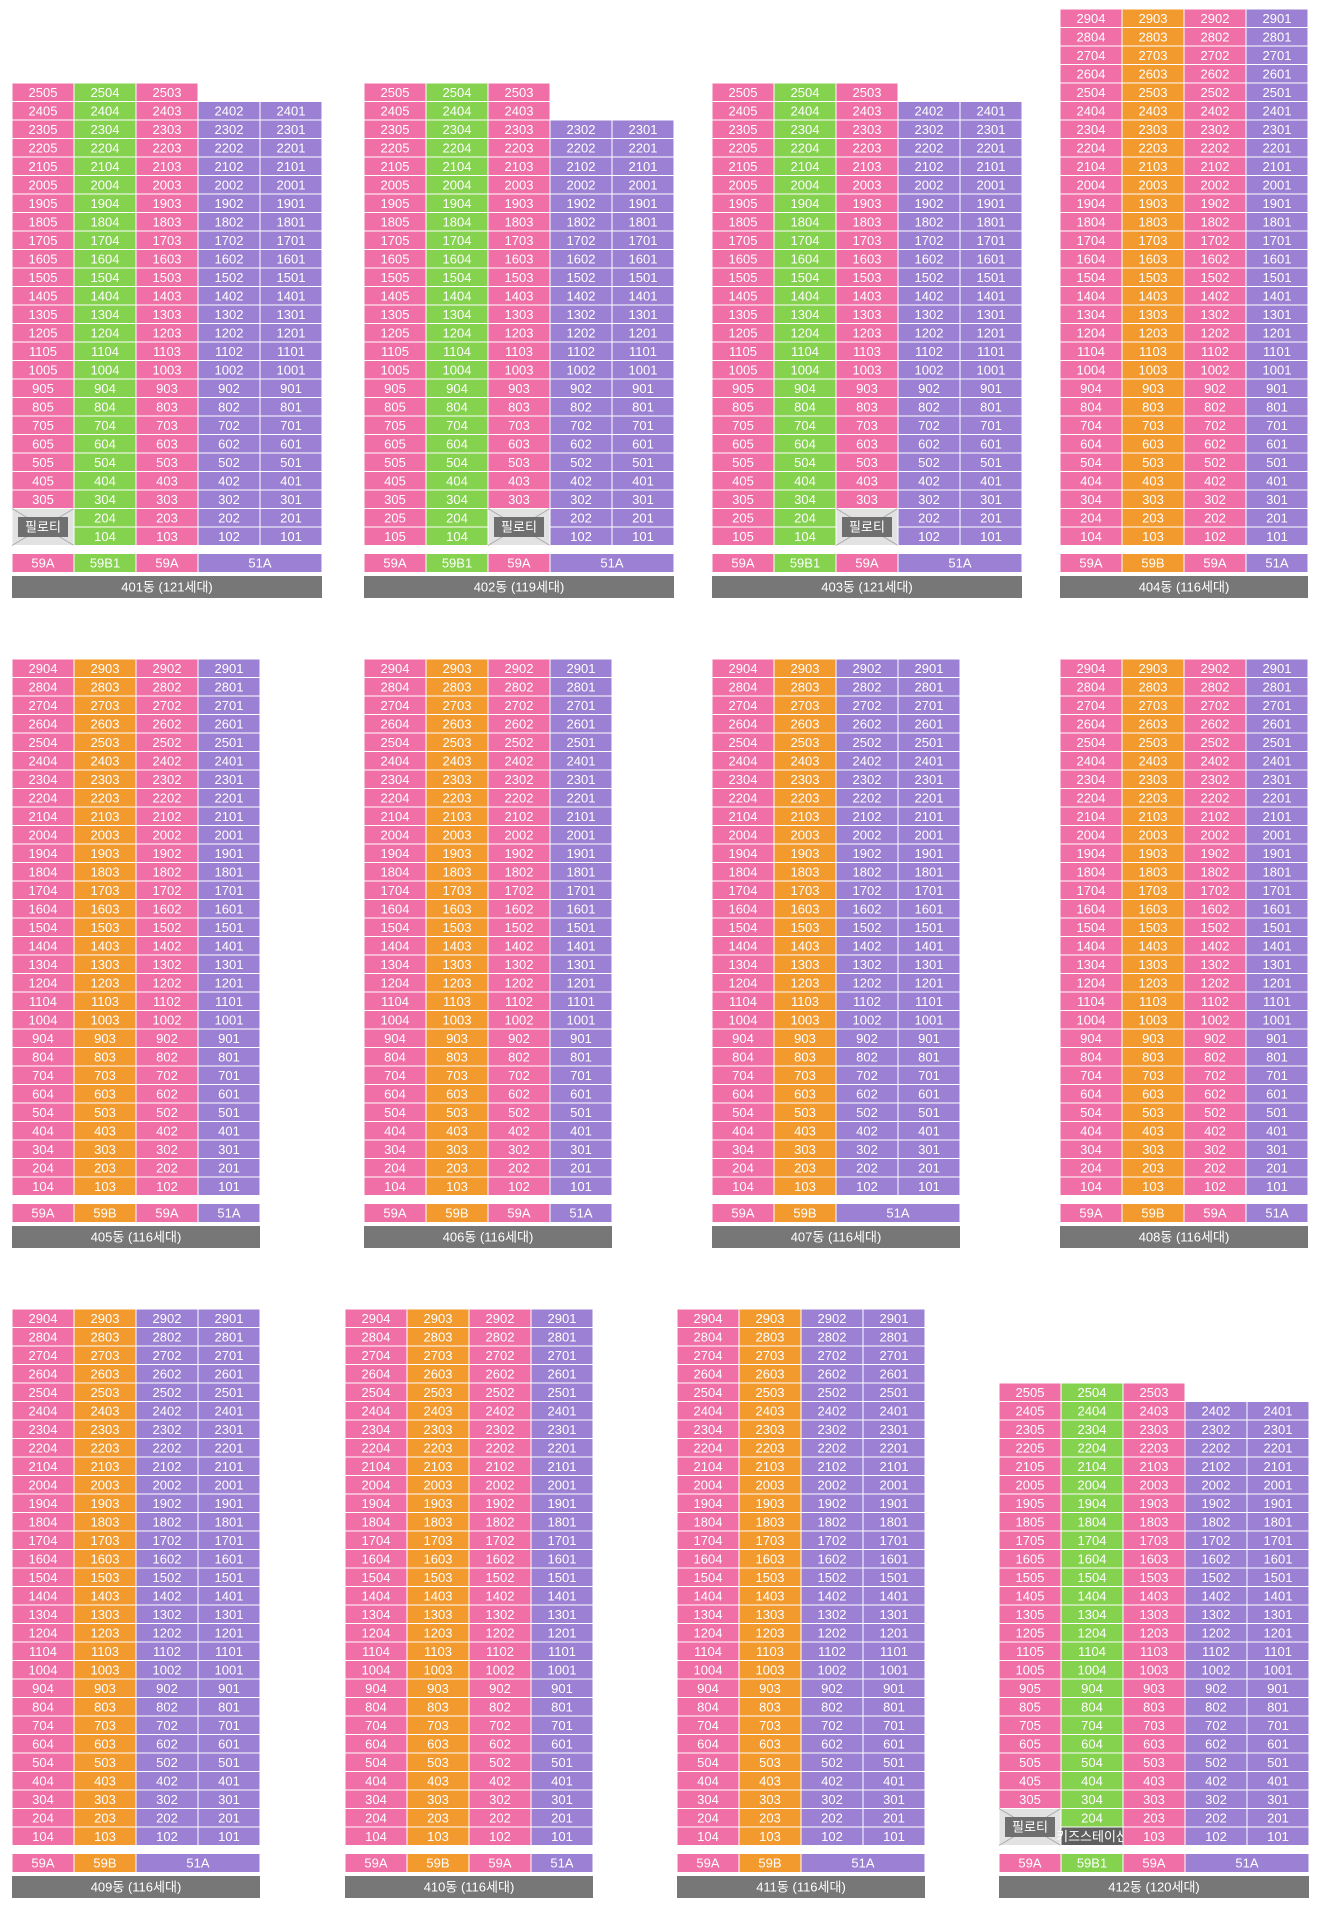  I want to click on unit-number: 1202, so click(1215, 982).